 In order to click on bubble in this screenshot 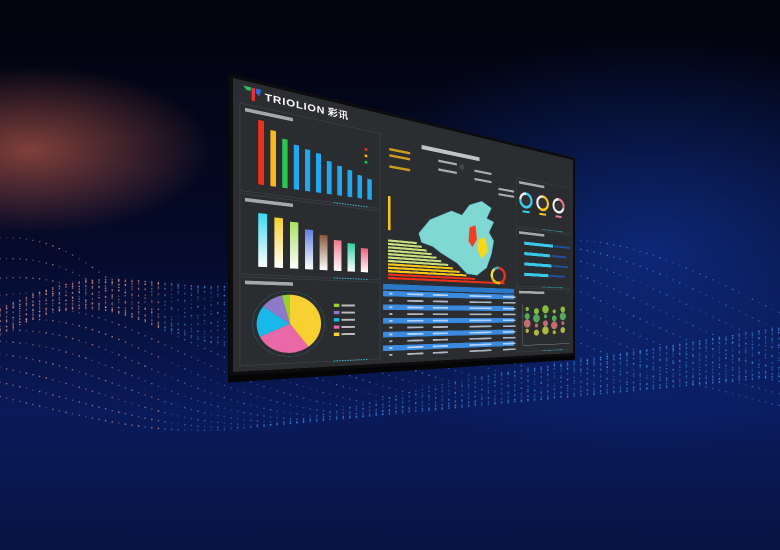, I will do `click(562, 323)`.